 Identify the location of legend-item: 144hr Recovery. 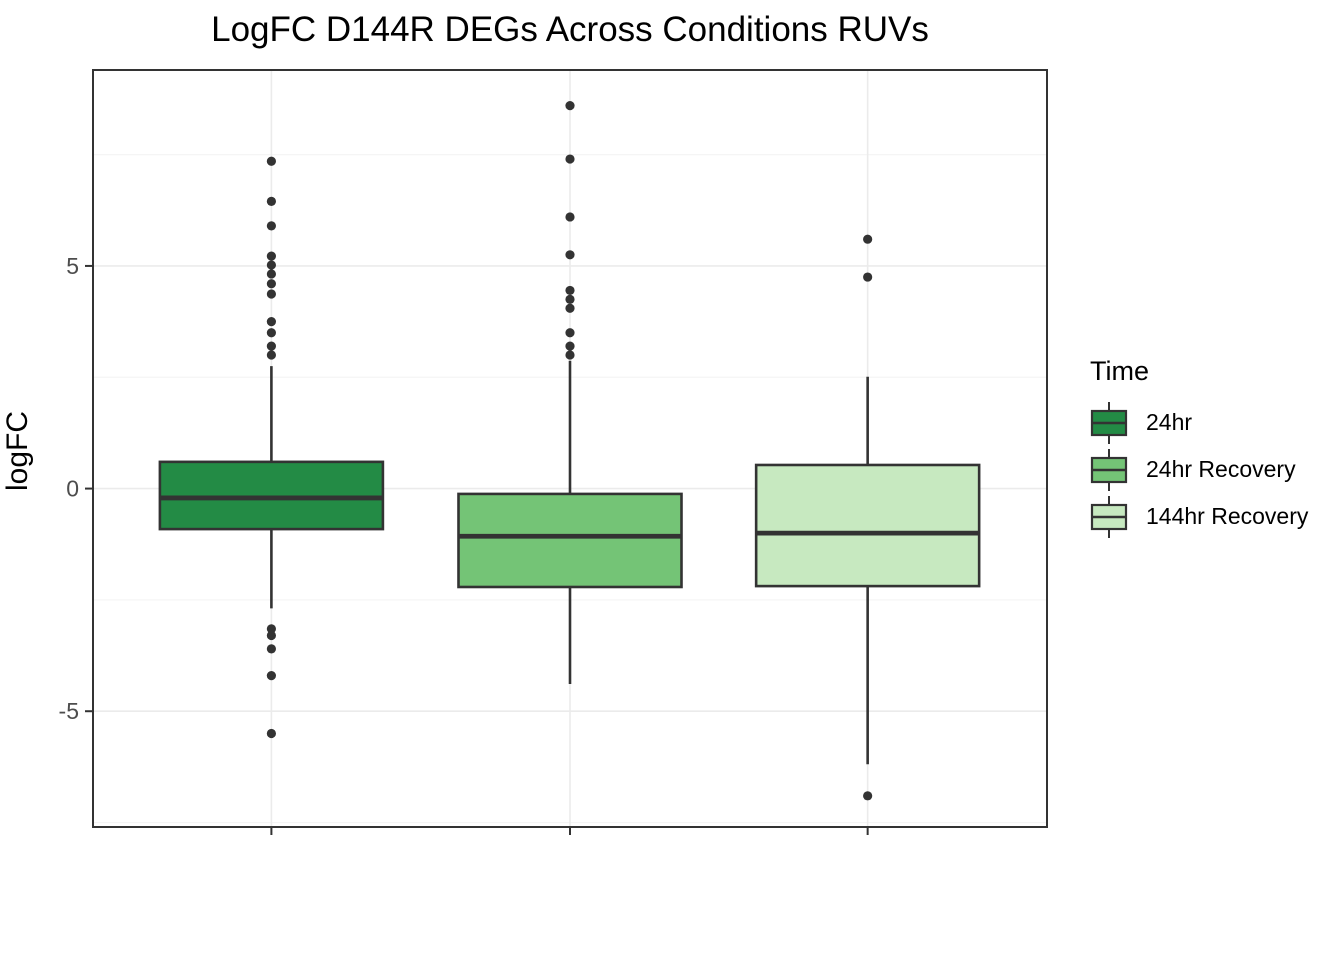
(1198, 516).